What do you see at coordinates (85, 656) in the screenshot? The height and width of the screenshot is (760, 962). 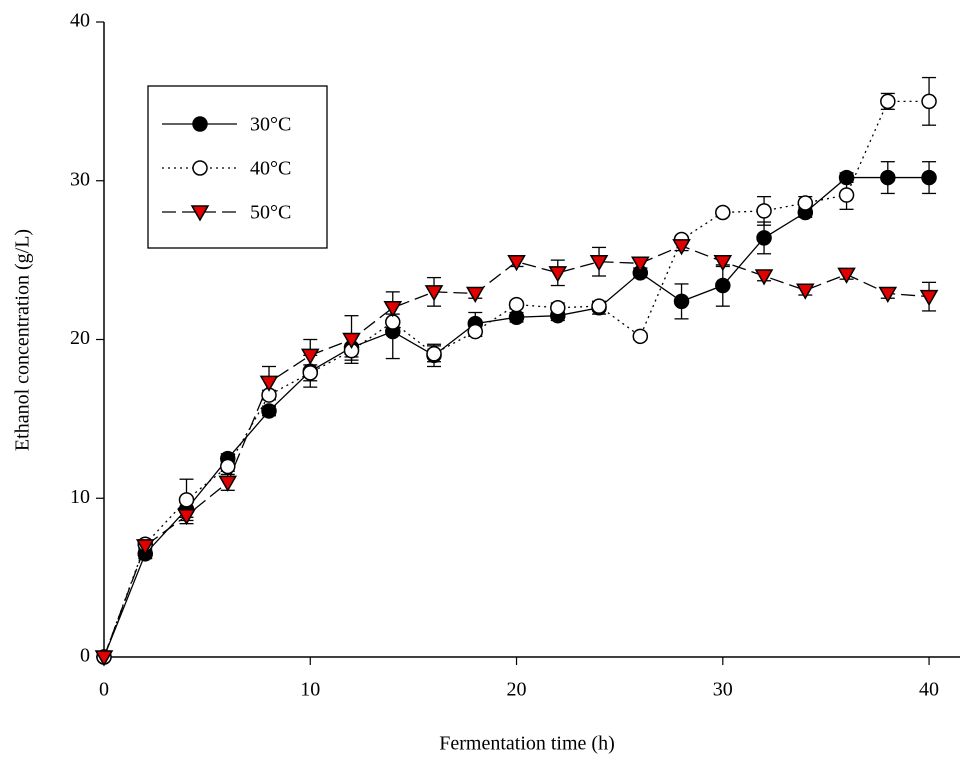 I see `y-tick-label: 0` at bounding box center [85, 656].